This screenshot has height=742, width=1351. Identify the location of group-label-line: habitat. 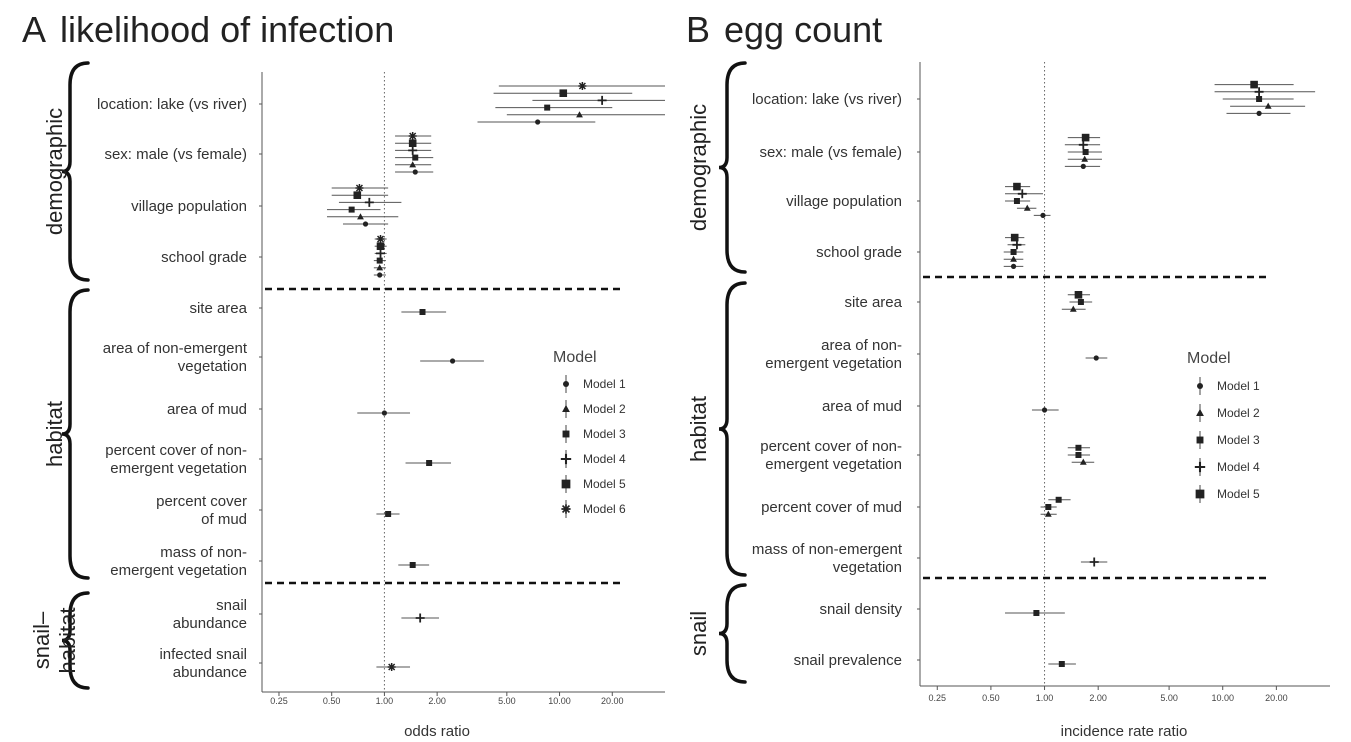
(54, 434).